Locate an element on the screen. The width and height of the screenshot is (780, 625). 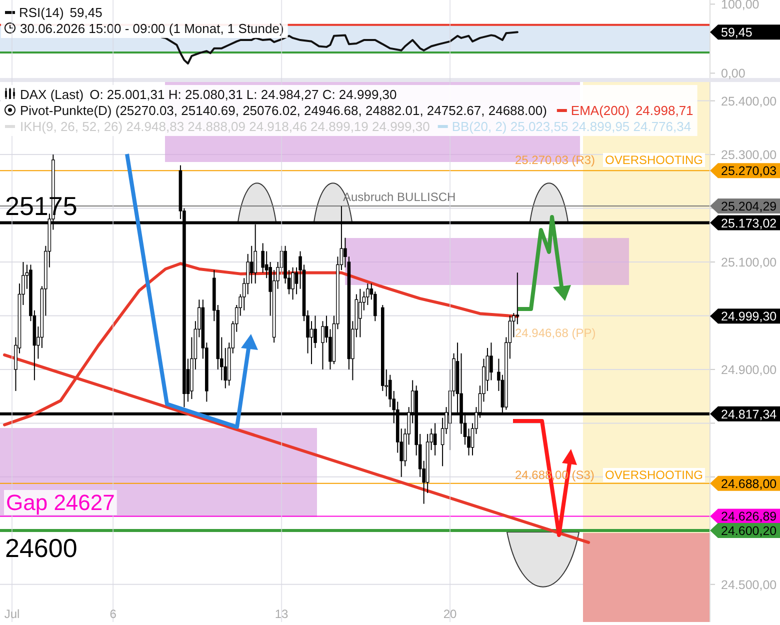
annotation: 24600 is located at coordinates (41, 548).